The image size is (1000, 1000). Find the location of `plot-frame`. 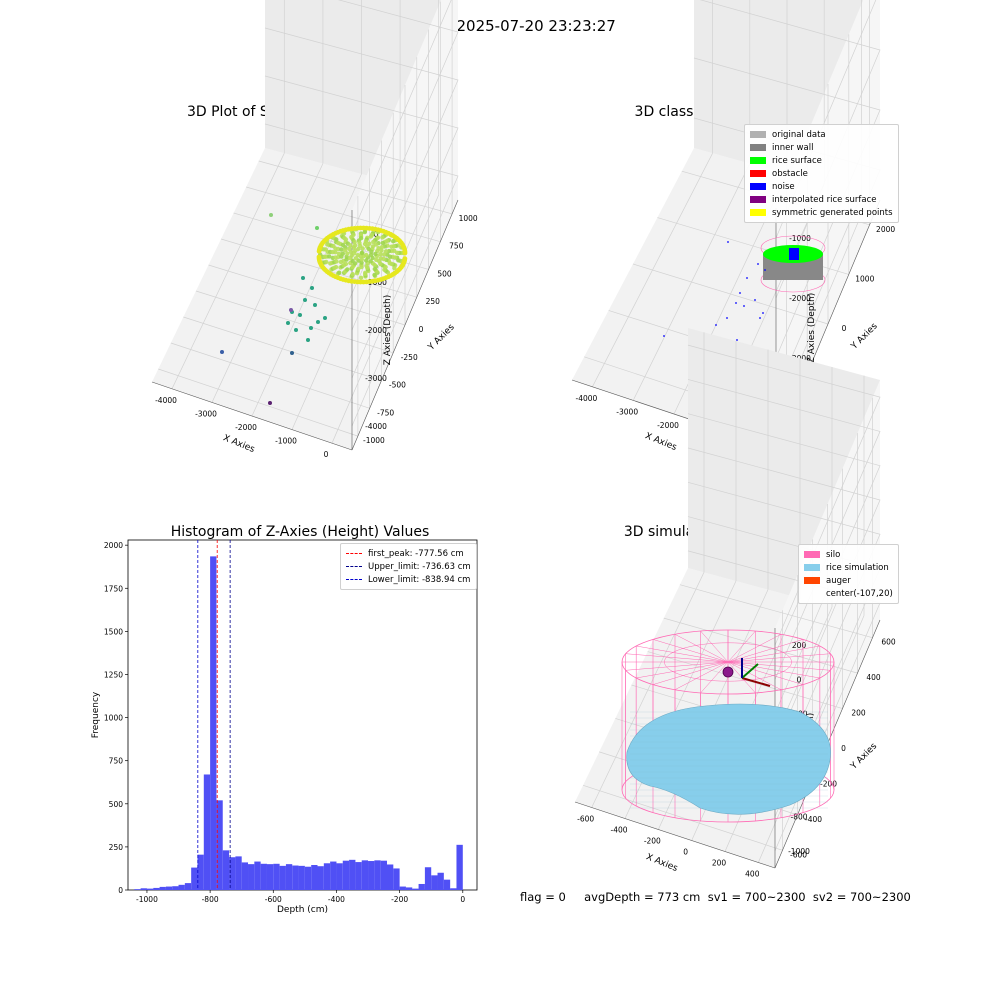

plot-frame is located at coordinates (302, 715).